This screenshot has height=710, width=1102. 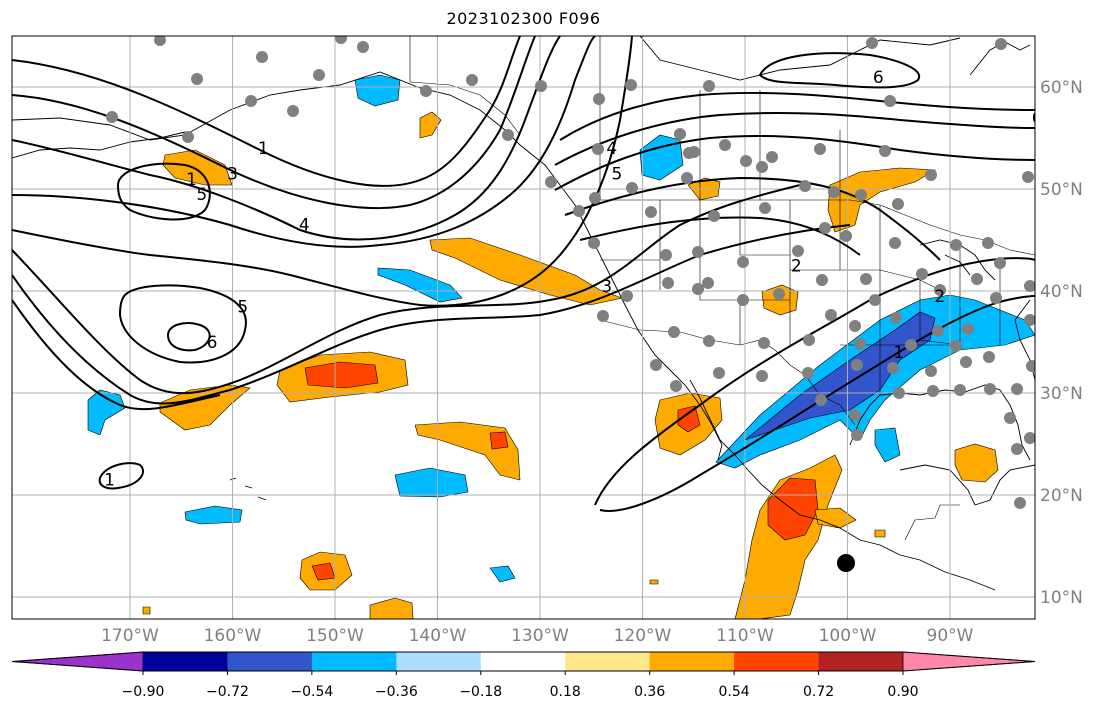 I want to click on colorbar-tick-label: 0.54, so click(x=734, y=692).